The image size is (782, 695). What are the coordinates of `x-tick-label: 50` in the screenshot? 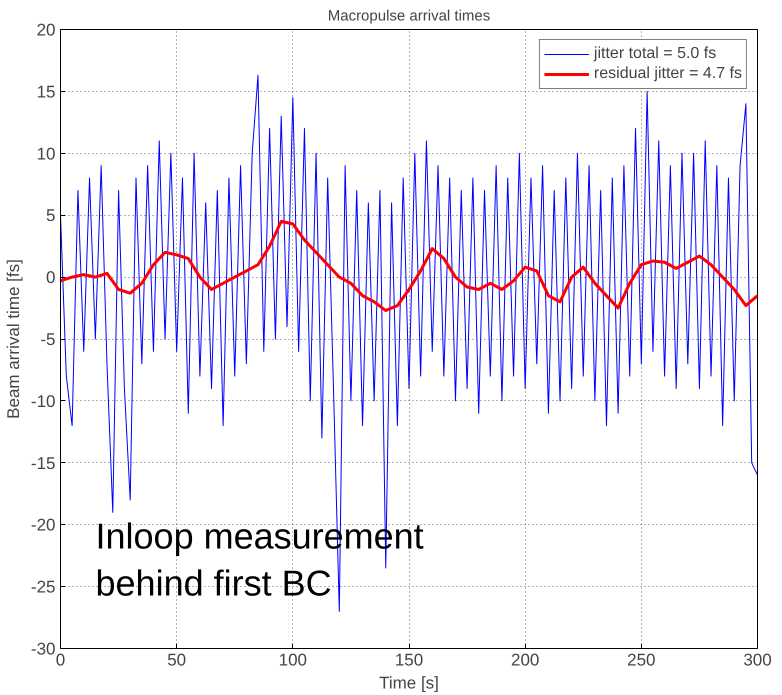 It's located at (176, 660).